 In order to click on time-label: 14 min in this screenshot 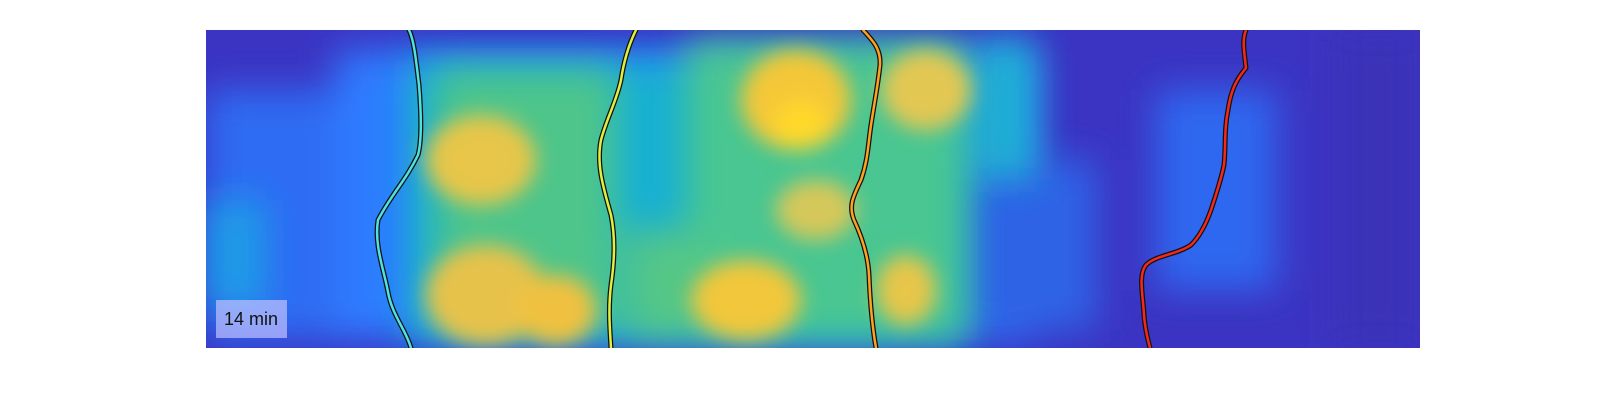, I will do `click(252, 319)`.